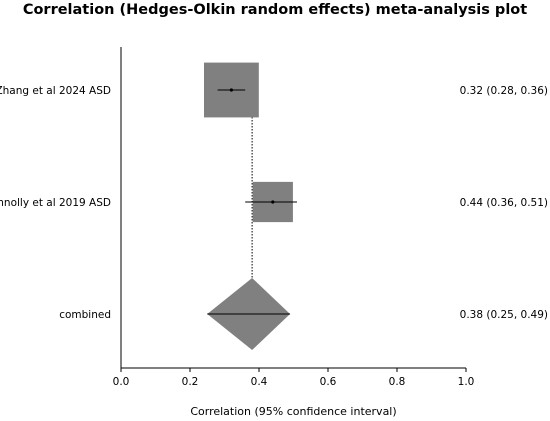  What do you see at coordinates (328, 382) in the screenshot?
I see `x-tick-label: 0.6` at bounding box center [328, 382].